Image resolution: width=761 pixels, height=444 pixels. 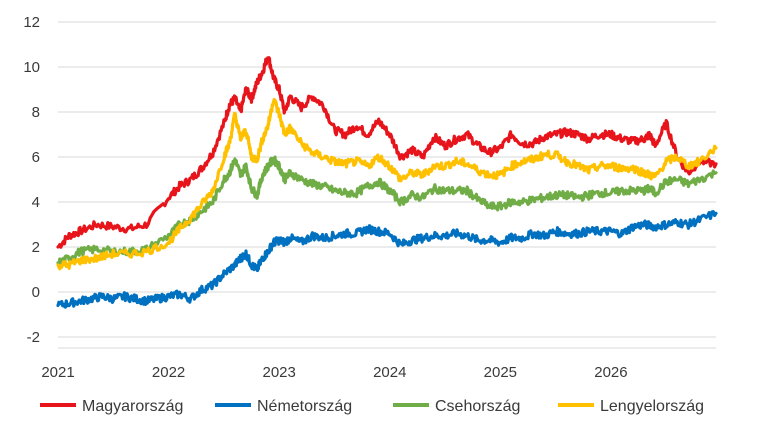 I want to click on legend-label: Magyarország, so click(x=132, y=406).